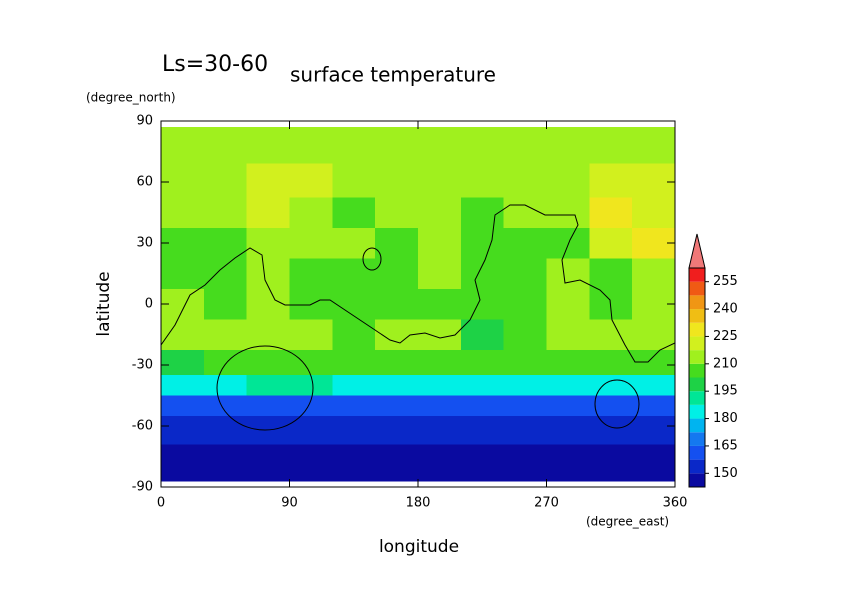  What do you see at coordinates (418, 503) in the screenshot?
I see `x-tick-label: 180` at bounding box center [418, 503].